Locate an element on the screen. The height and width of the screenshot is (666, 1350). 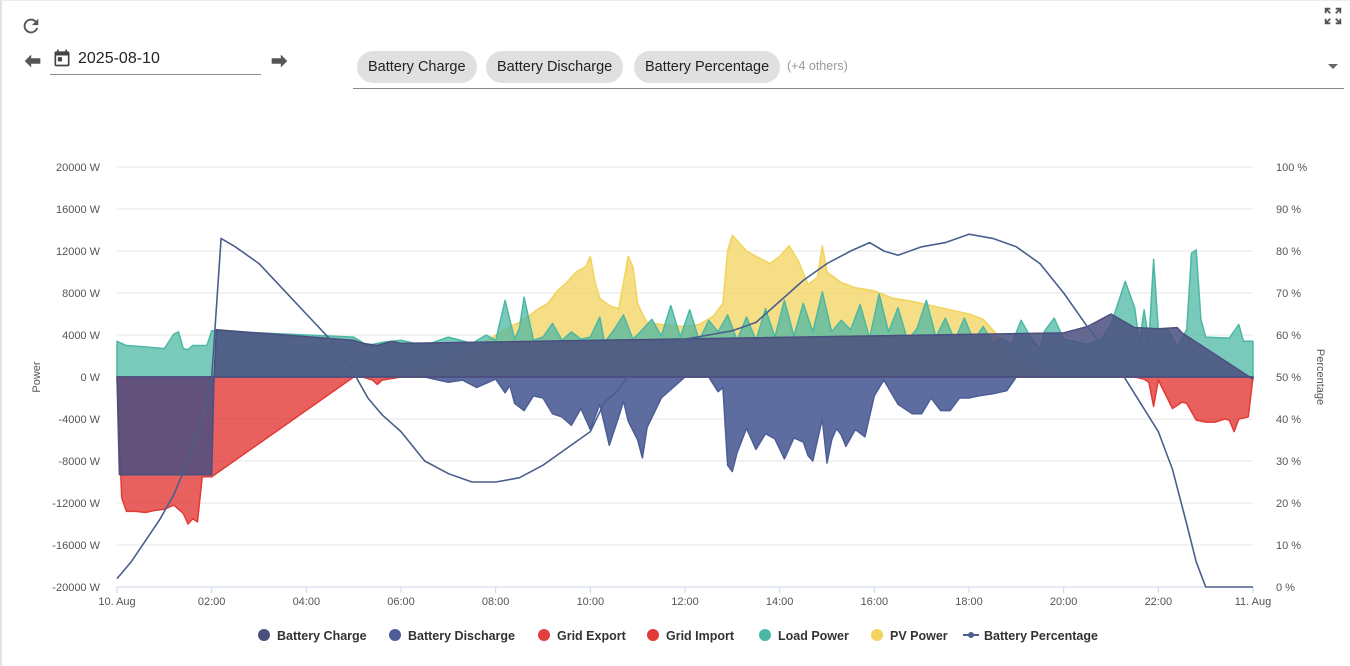
y-left-axis-title: Power is located at coordinates (37, 377).